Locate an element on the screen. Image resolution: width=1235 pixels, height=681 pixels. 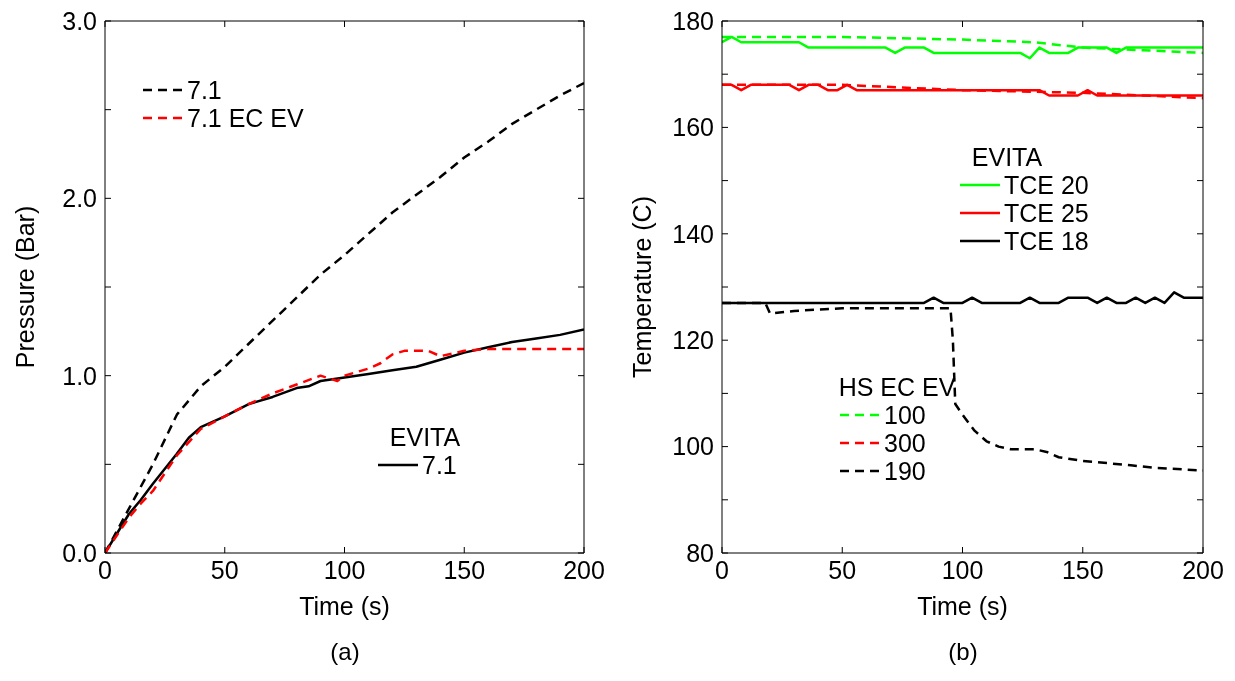
y-tick-label: 140 is located at coordinates (693, 233).